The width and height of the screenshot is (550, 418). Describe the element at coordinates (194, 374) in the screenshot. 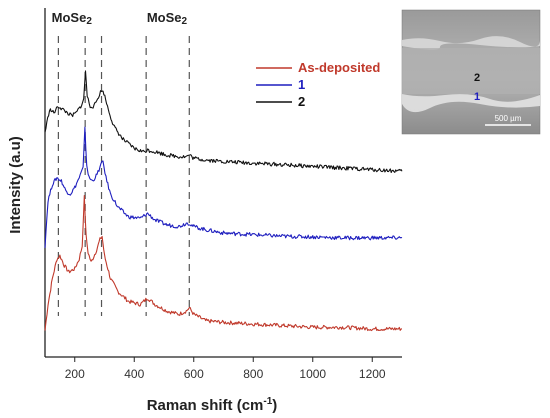

I see `x-tick-label-600: 600` at that location.